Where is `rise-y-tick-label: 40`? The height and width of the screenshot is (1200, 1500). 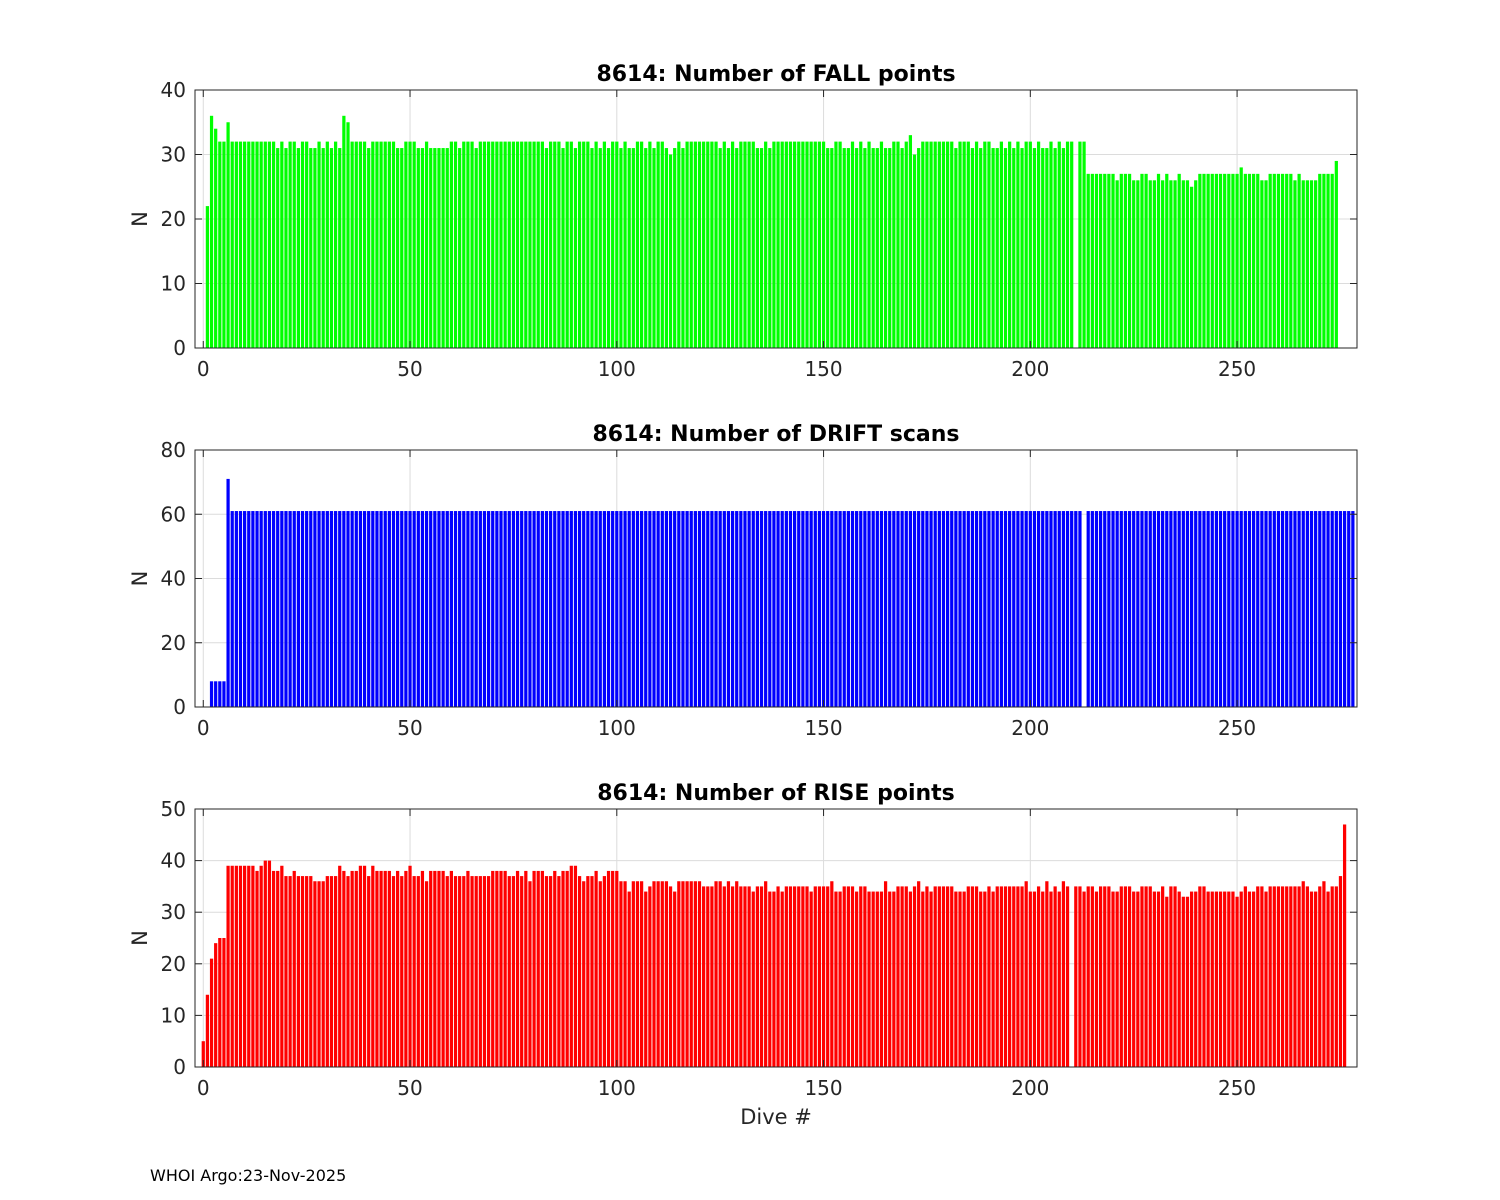 rise-y-tick-label: 40 is located at coordinates (173, 861).